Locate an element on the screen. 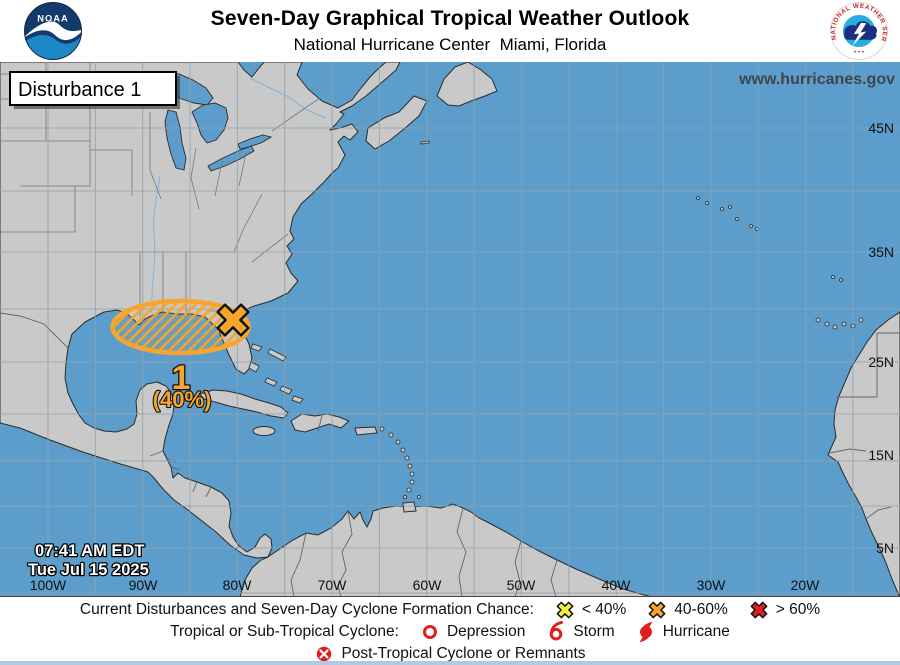  legend-row-post-tropical: Post-Tropical Cyclone or Remnants is located at coordinates (450, 654).